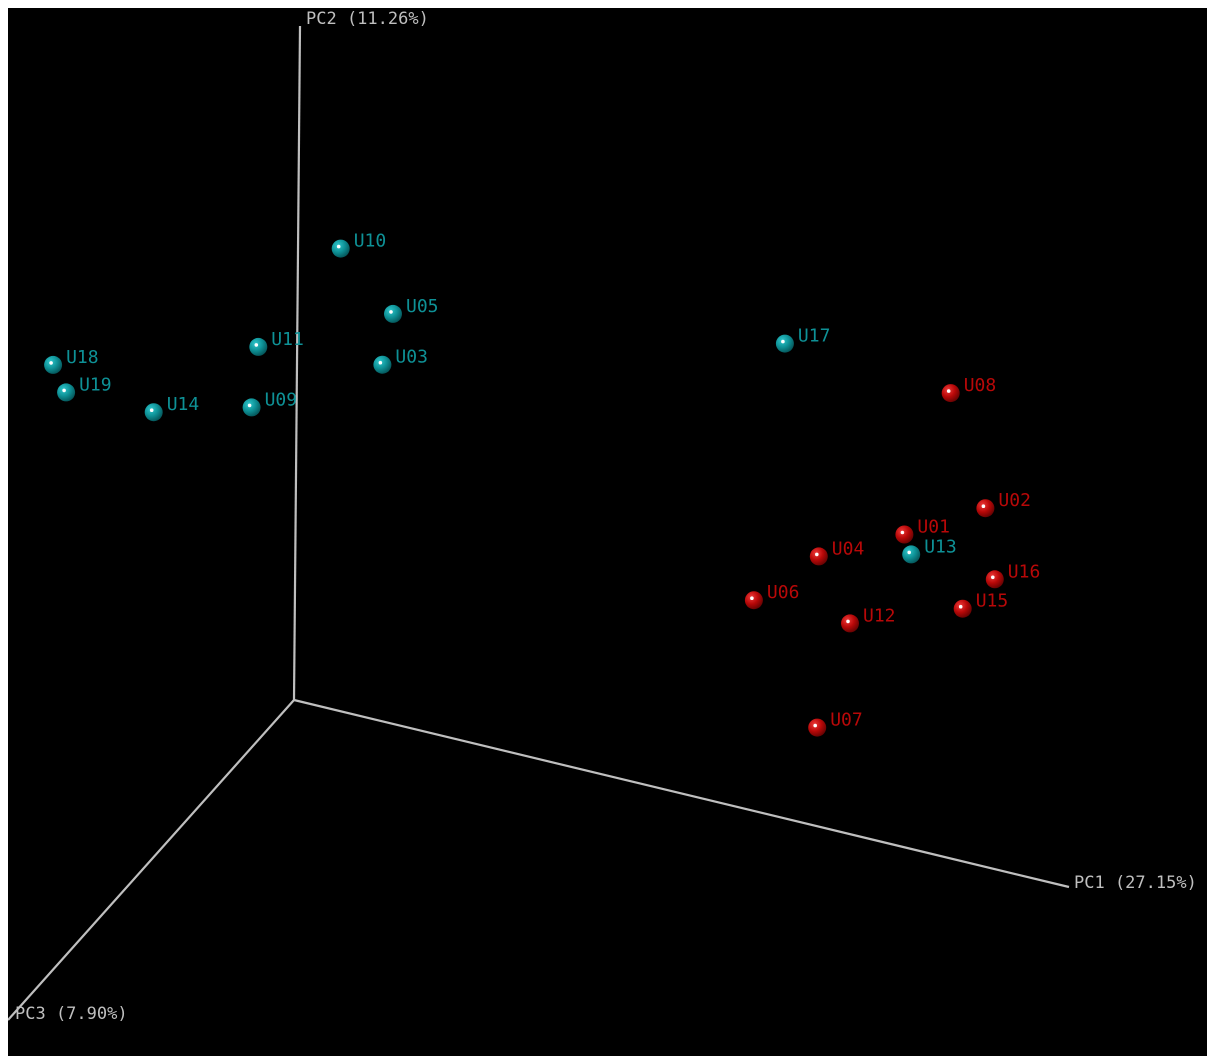  Describe the element at coordinates (367, 19) in the screenshot. I see `pc2-axis-label: PC2 (11.26%)` at that location.